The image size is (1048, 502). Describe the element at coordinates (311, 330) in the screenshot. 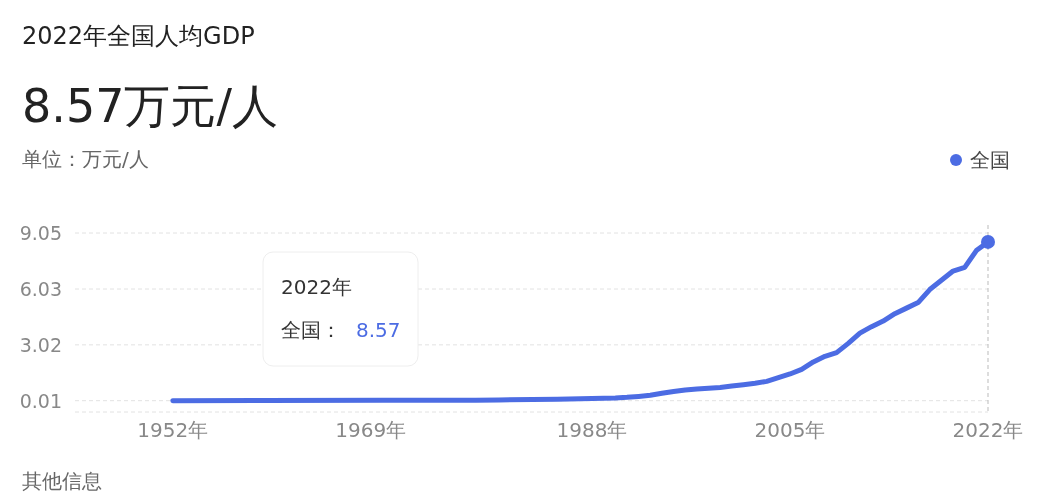

I see `annotation: 全国：` at that location.